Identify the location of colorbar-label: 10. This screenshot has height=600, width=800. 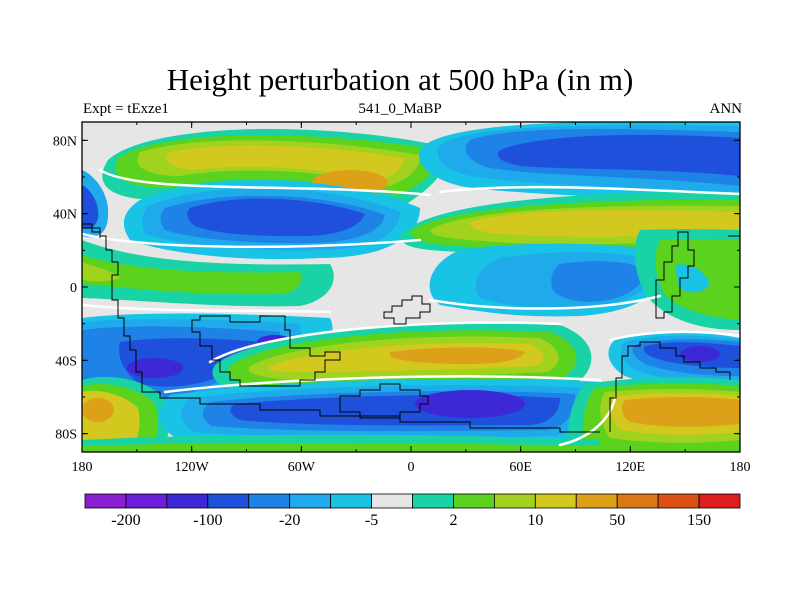
(535, 520).